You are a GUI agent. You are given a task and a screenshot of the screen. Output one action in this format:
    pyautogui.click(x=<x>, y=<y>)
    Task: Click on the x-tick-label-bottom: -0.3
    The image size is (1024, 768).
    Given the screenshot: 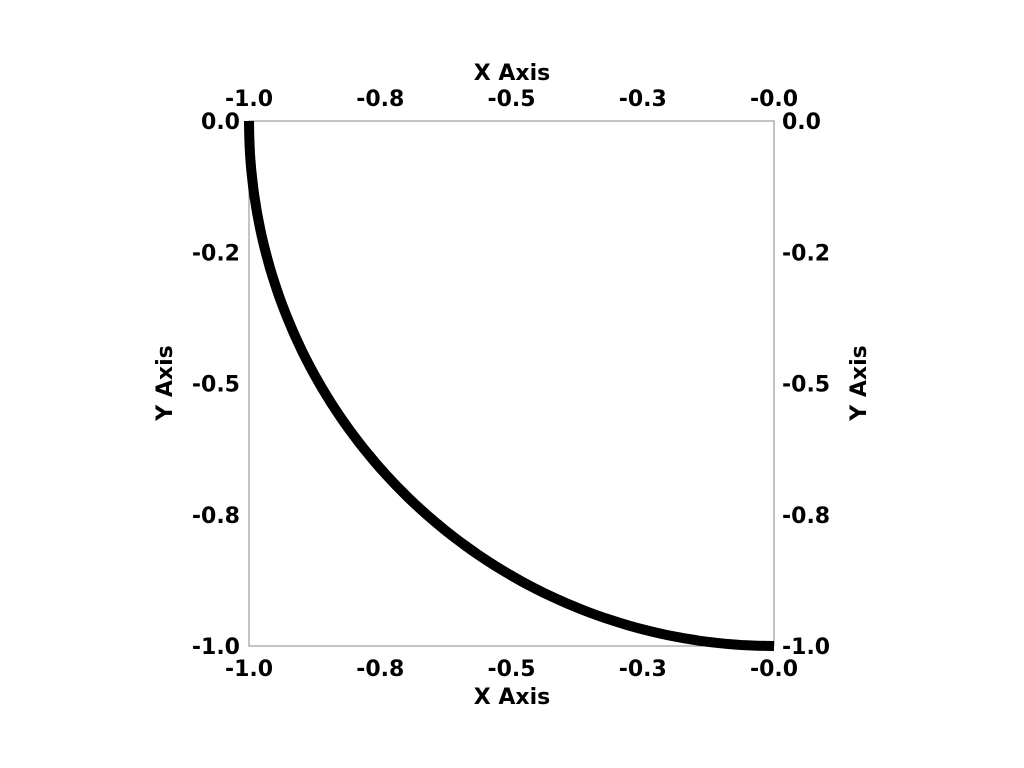 What is the action you would take?
    pyautogui.click(x=643, y=669)
    